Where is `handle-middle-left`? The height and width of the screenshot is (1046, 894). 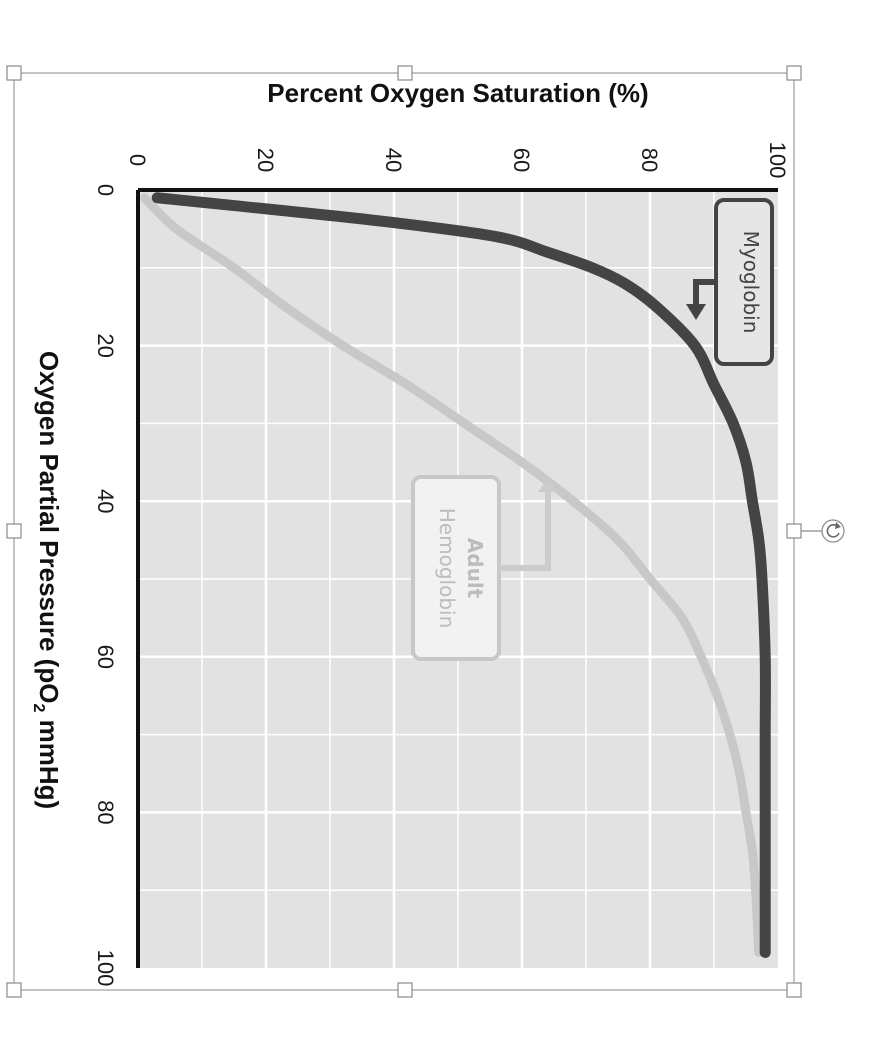 handle-middle-left is located at coordinates (14, 531).